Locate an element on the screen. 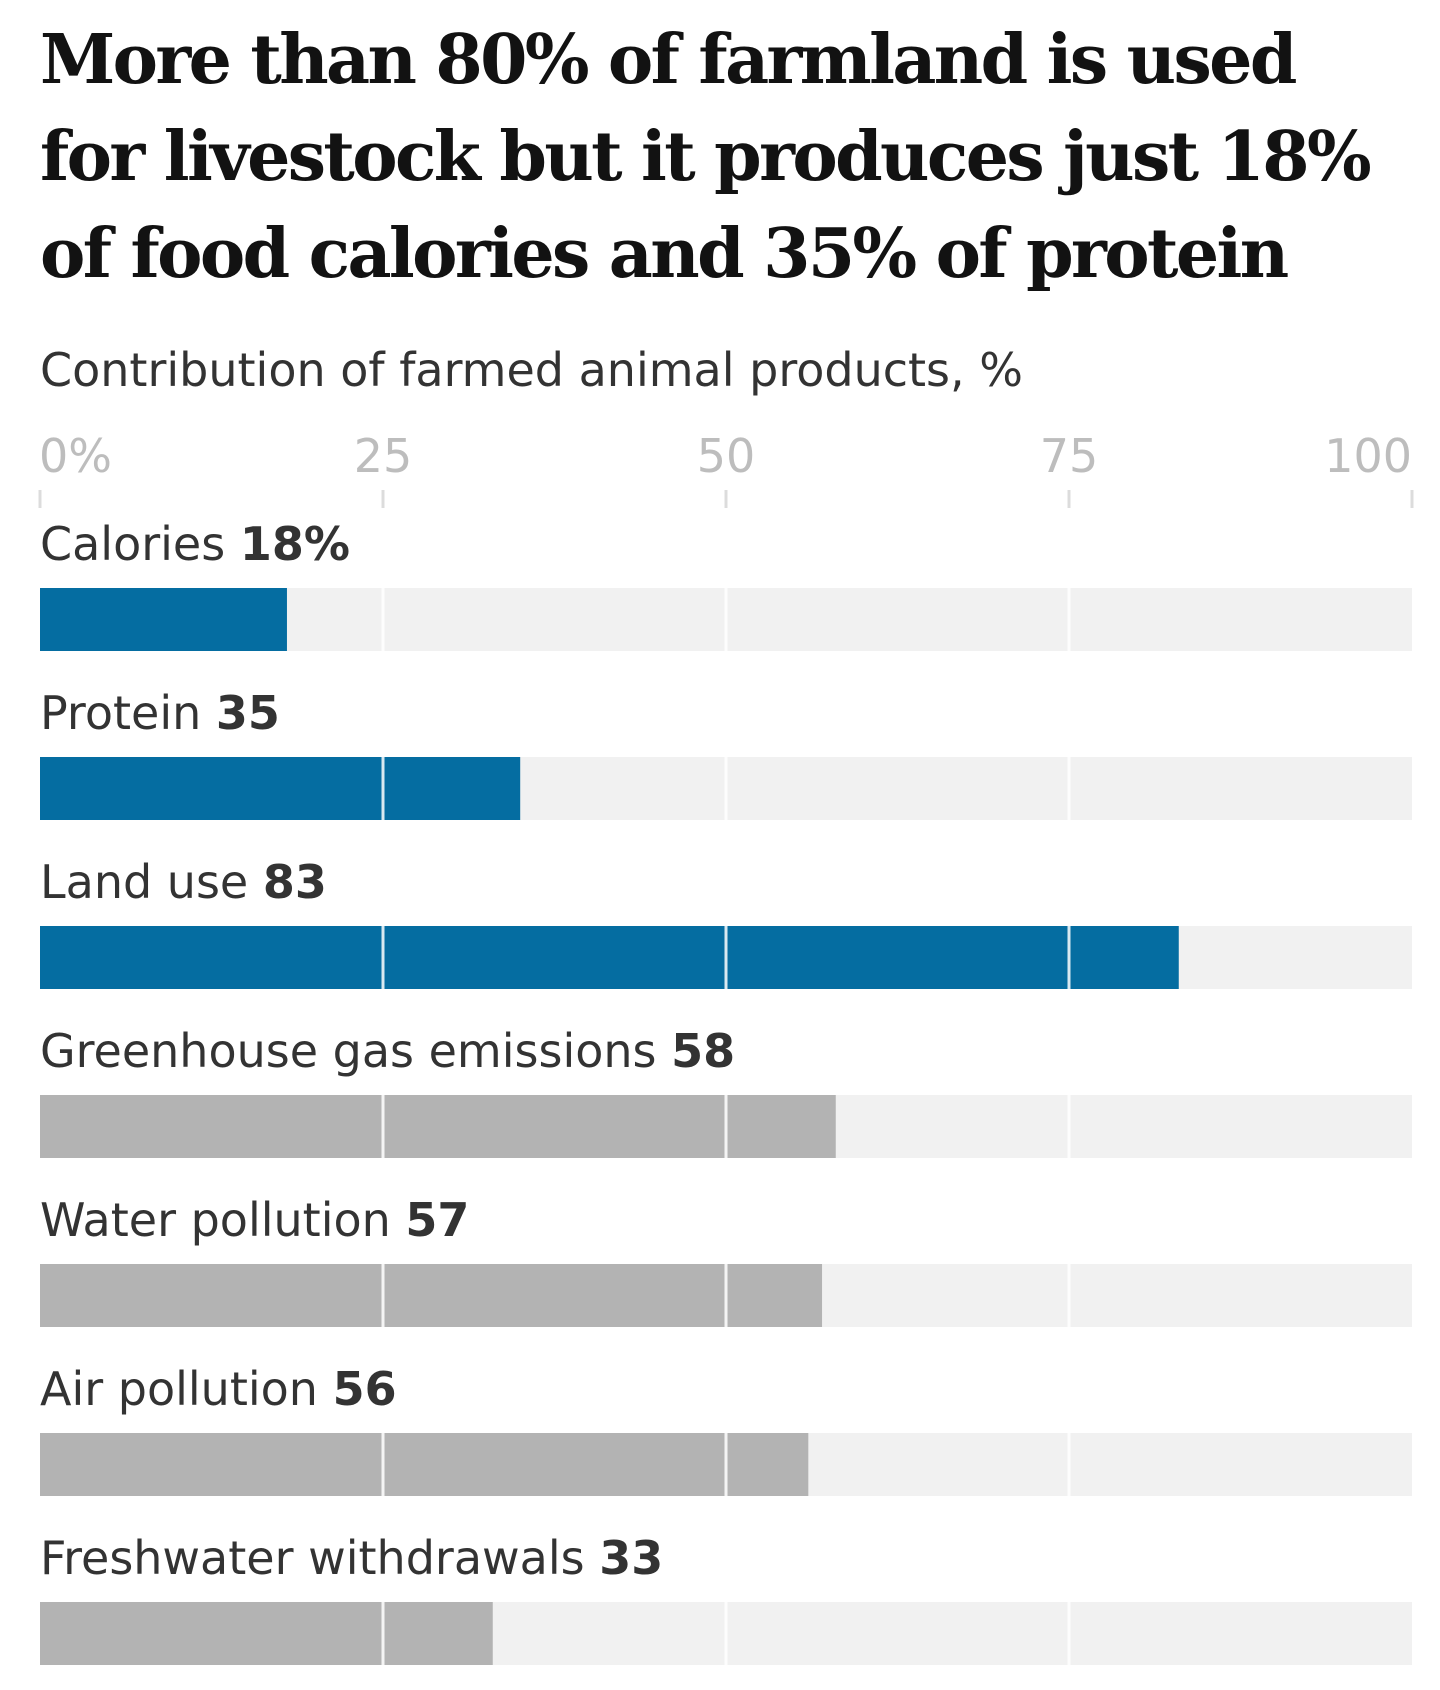  tick-label: 50 is located at coordinates (726, 456).